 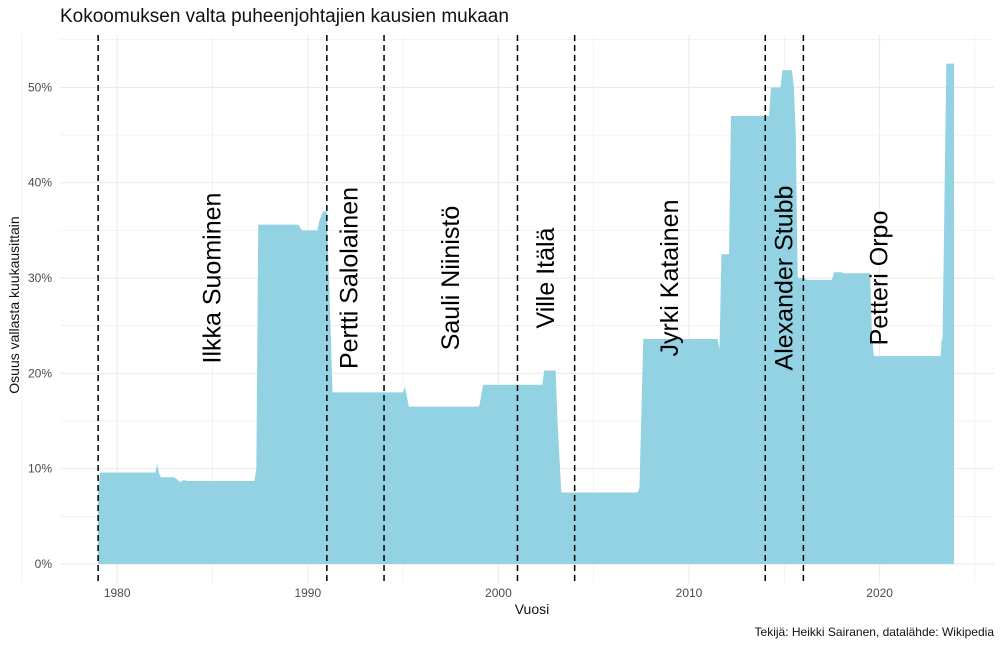 I want to click on y-tick-label: 40%, so click(x=40, y=183).